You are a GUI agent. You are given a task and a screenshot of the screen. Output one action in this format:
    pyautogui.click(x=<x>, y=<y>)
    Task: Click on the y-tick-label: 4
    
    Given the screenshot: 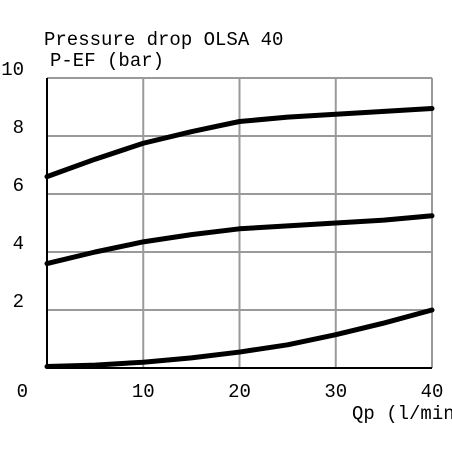 What is the action you would take?
    pyautogui.click(x=18, y=244)
    